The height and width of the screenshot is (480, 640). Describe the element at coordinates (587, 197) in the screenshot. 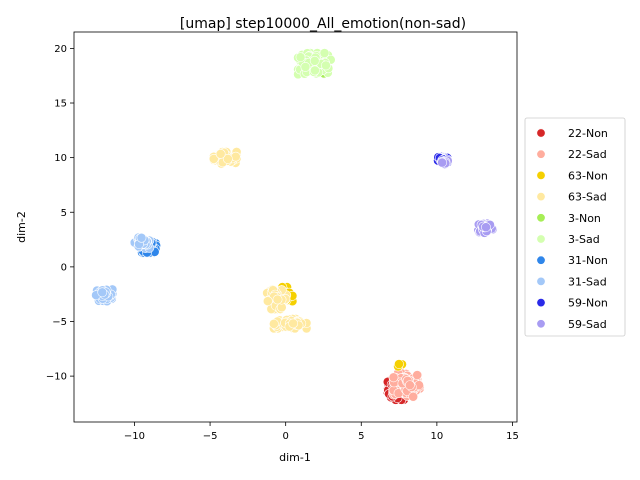

I see `legend-label: 63-Sad` at that location.